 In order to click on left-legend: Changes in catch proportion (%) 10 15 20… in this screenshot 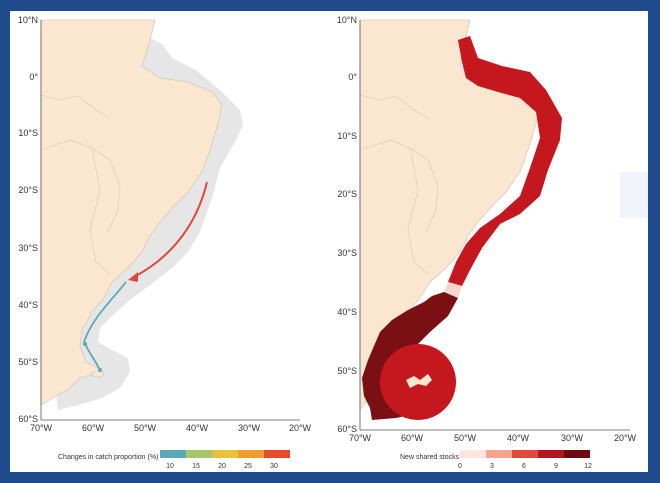, I will do `click(174, 460)`.